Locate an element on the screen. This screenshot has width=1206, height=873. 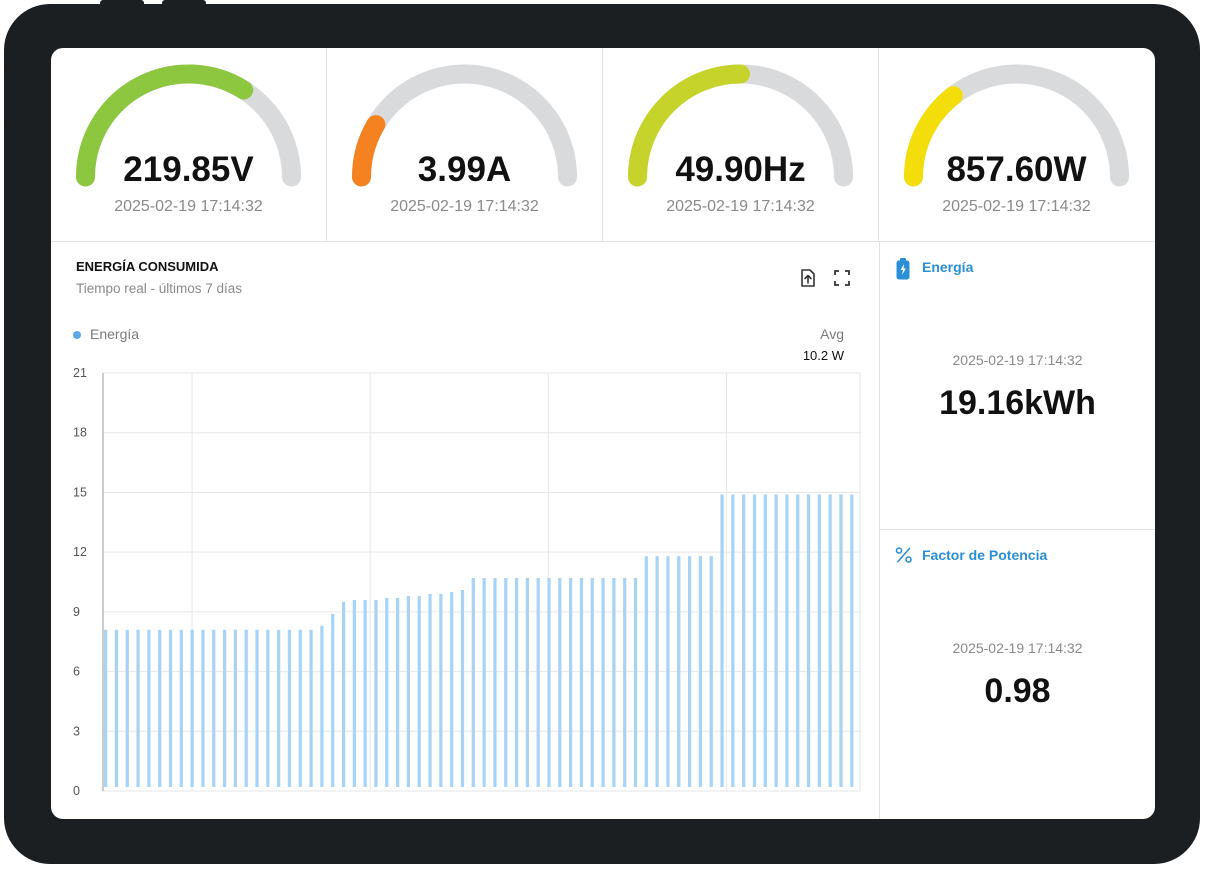
current-value: 3.99A is located at coordinates (464, 169).